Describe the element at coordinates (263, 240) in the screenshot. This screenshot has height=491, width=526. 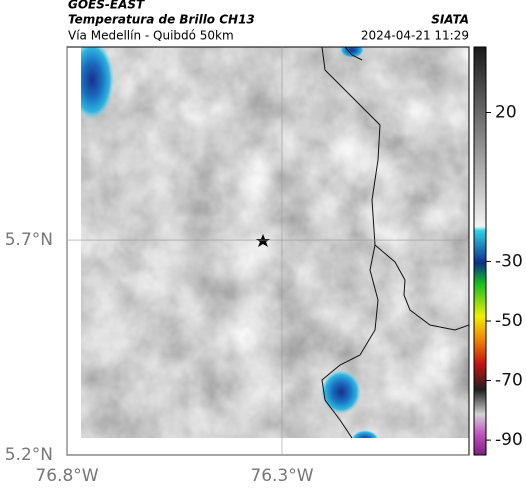
I see `location-marker` at that location.